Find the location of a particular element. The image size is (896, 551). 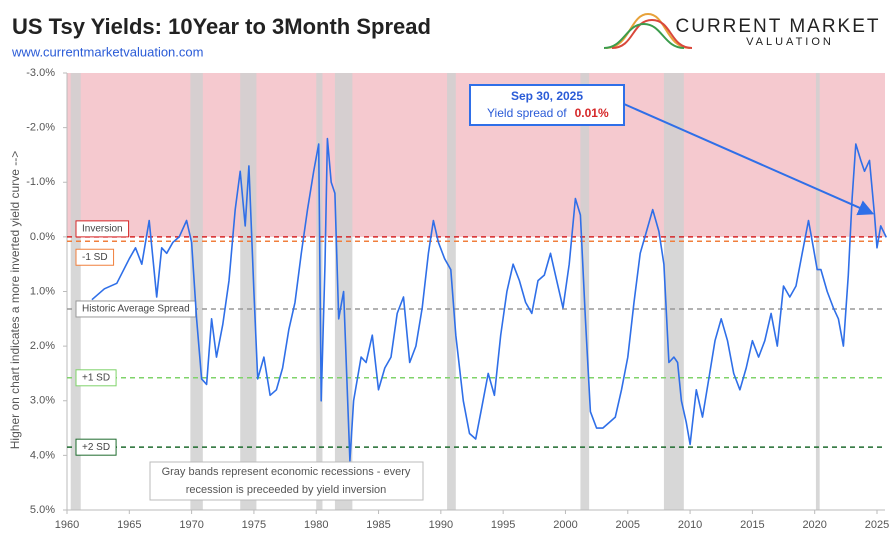

y-tick-label: -3.0% is located at coordinates (40, 73).